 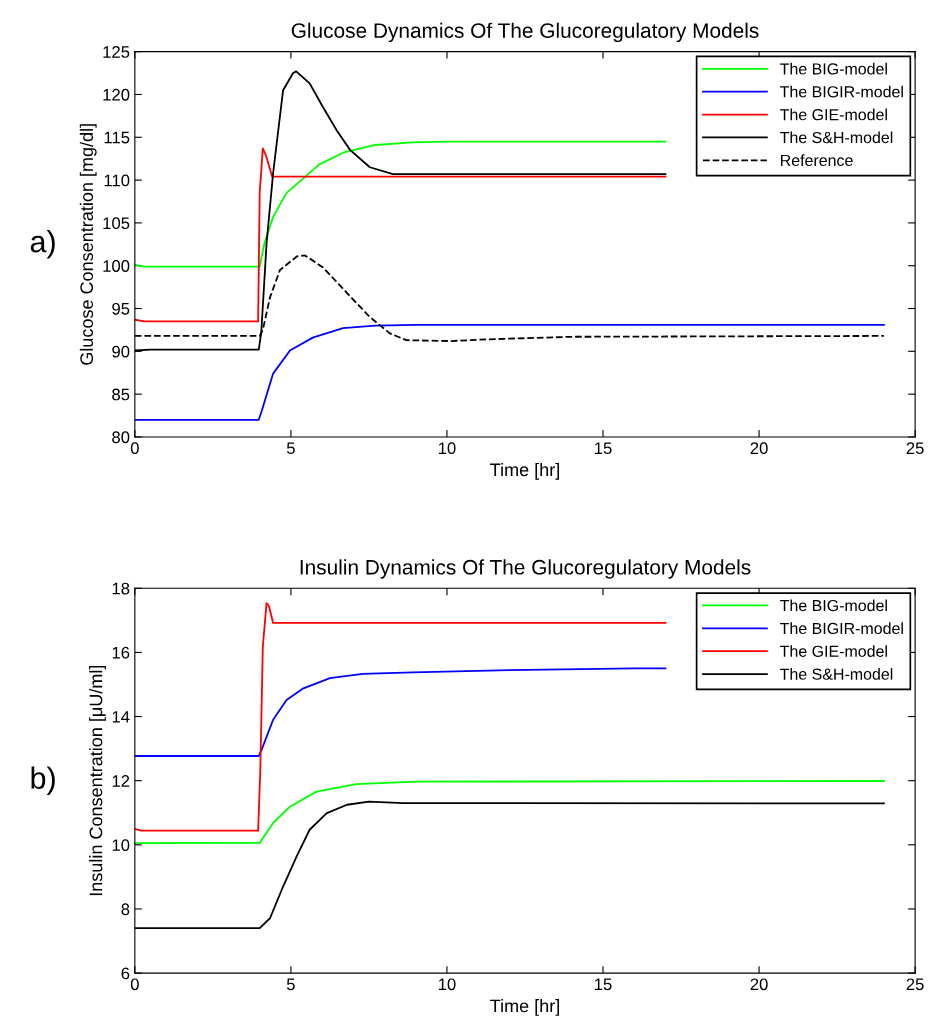 What do you see at coordinates (43, 780) in the screenshot?
I see `text: b)` at bounding box center [43, 780].